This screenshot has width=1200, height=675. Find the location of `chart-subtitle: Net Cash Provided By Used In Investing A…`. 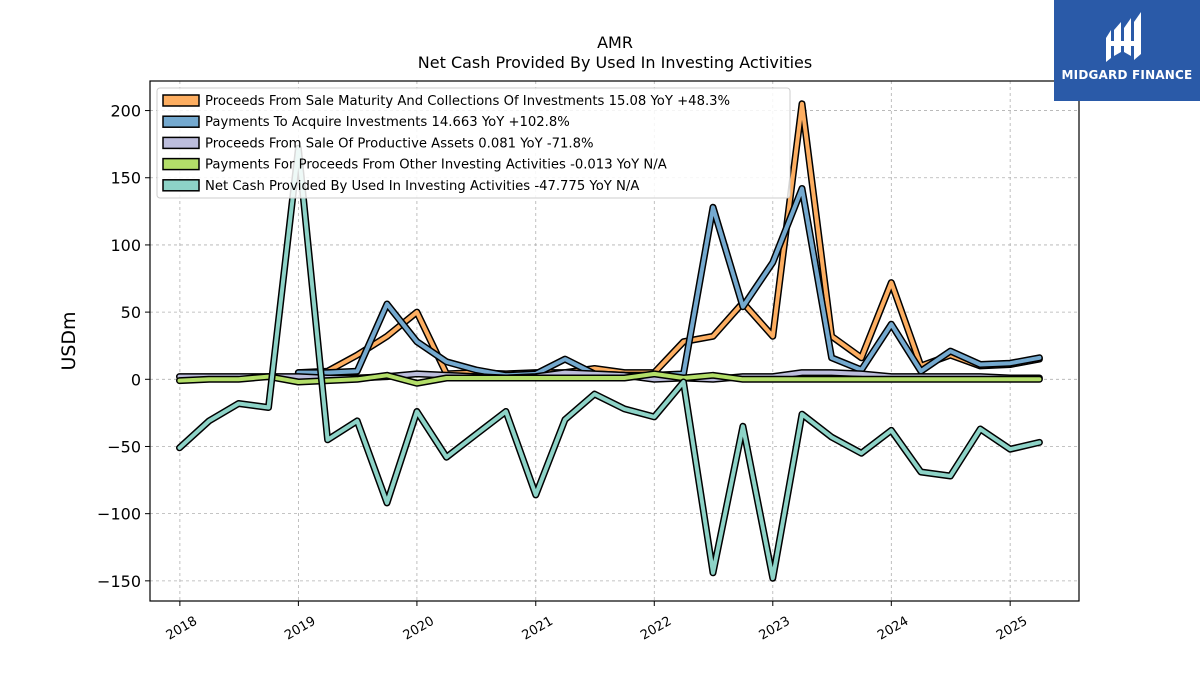

chart-subtitle: Net Cash Provided By Used In Investing A… is located at coordinates (615, 62).